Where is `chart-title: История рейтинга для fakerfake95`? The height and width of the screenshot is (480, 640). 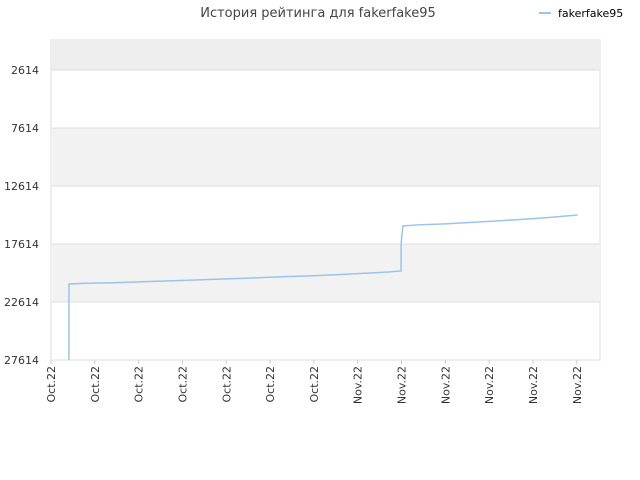
chart-title: История рейтинга для fakerfake95 is located at coordinates (318, 13).